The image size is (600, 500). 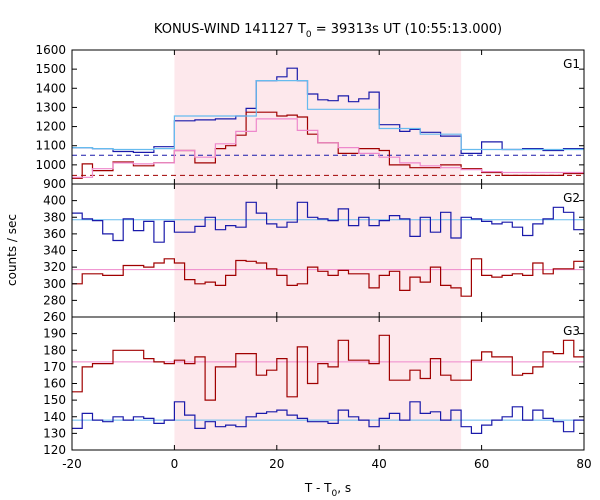 What do you see at coordinates (335, 494) in the screenshot?
I see `x-axis-label-subscript: 0` at bounding box center [335, 494].